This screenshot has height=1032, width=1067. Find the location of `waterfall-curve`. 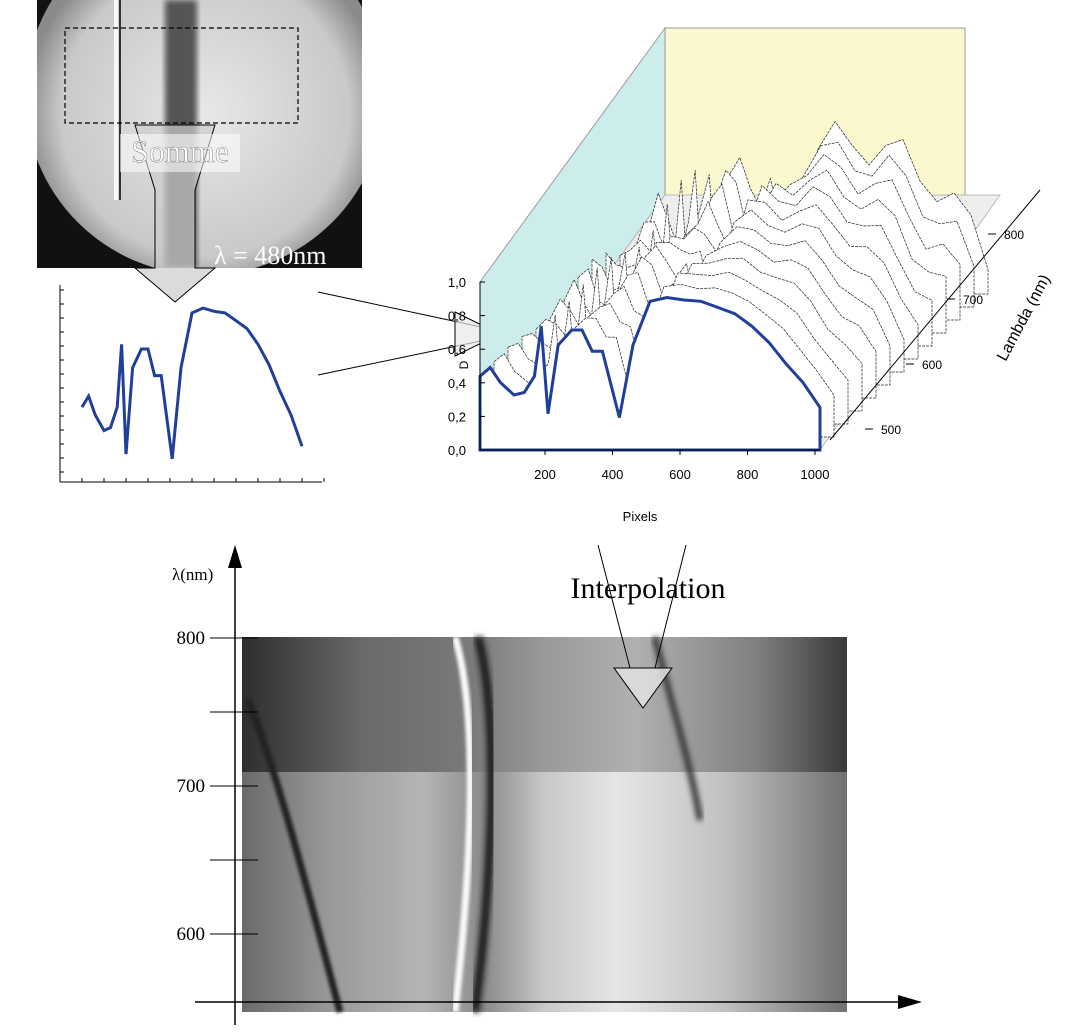

waterfall-curve is located at coordinates (650, 373).